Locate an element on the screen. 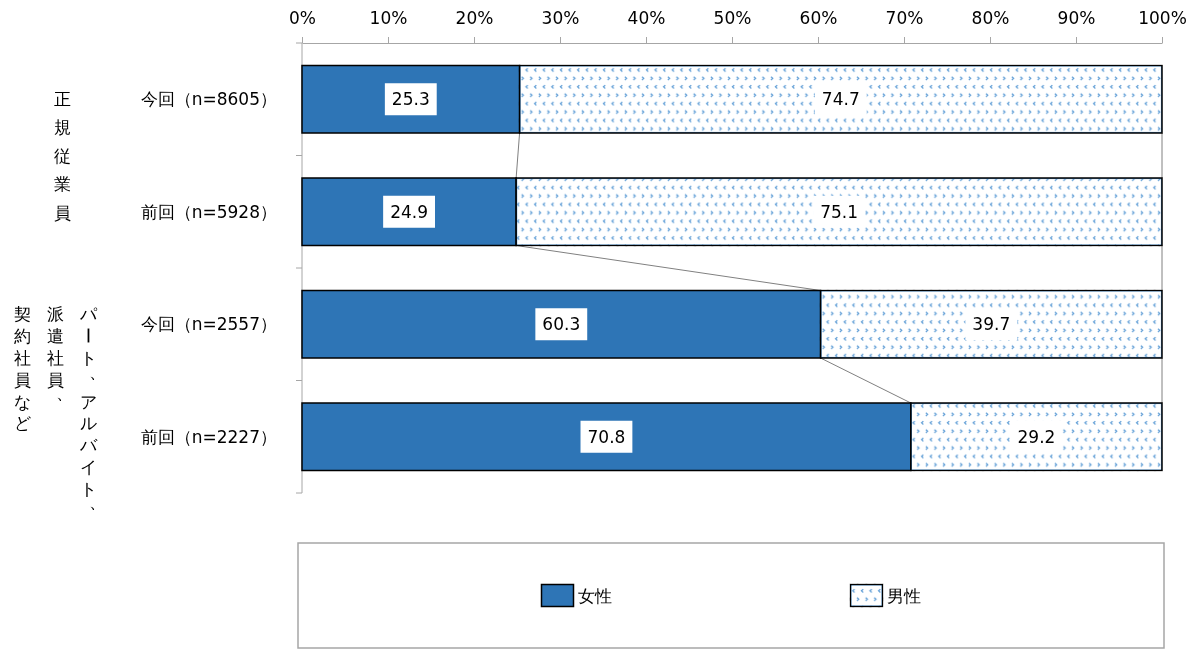  data-label: 74.7 is located at coordinates (840, 99).